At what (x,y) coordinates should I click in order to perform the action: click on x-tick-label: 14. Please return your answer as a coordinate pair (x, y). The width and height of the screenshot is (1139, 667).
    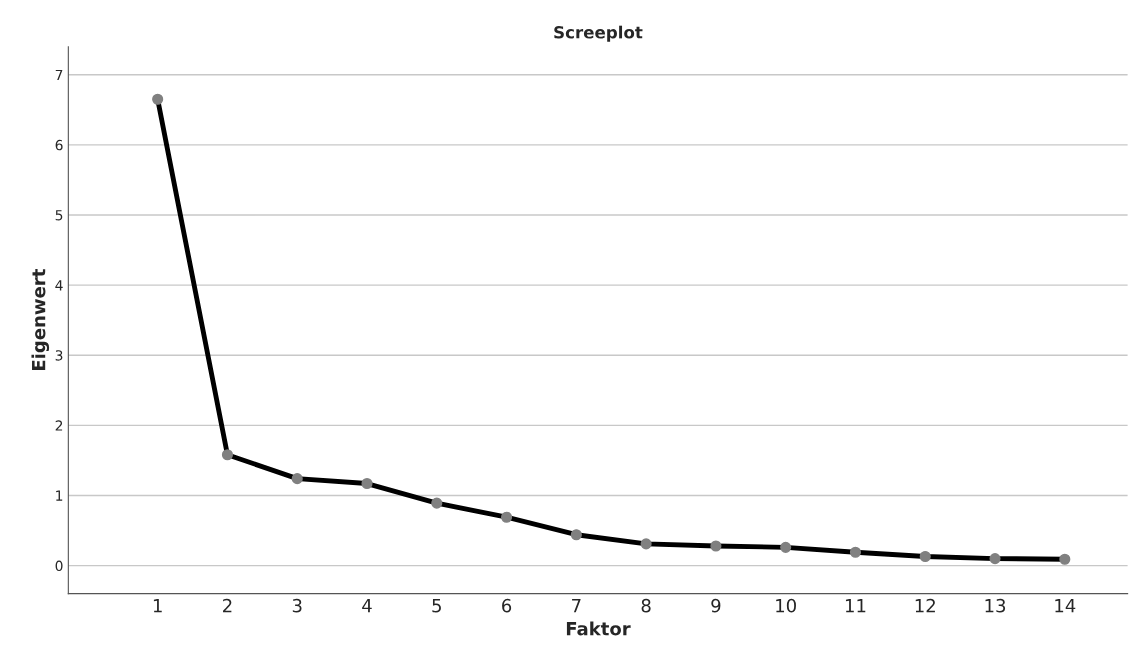
    Looking at the image, I should click on (1065, 606).